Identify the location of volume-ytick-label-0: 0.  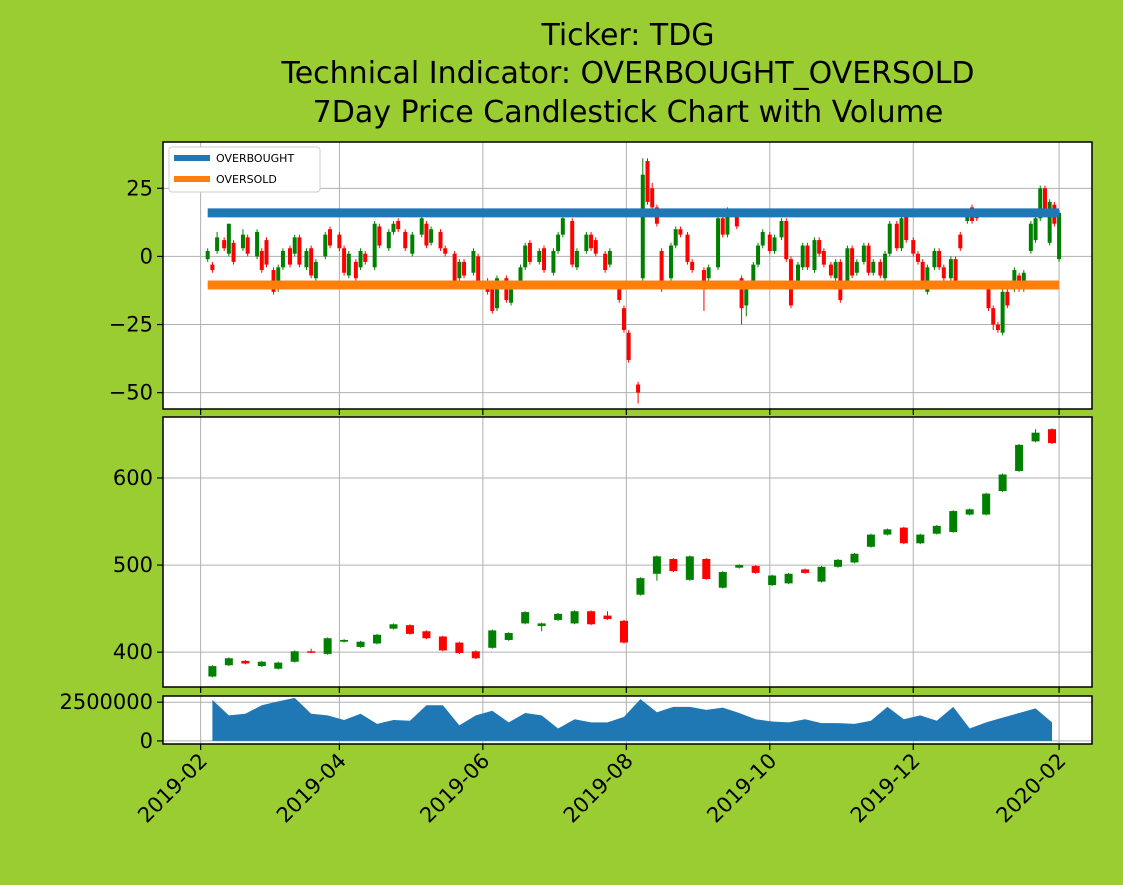
(146, 741).